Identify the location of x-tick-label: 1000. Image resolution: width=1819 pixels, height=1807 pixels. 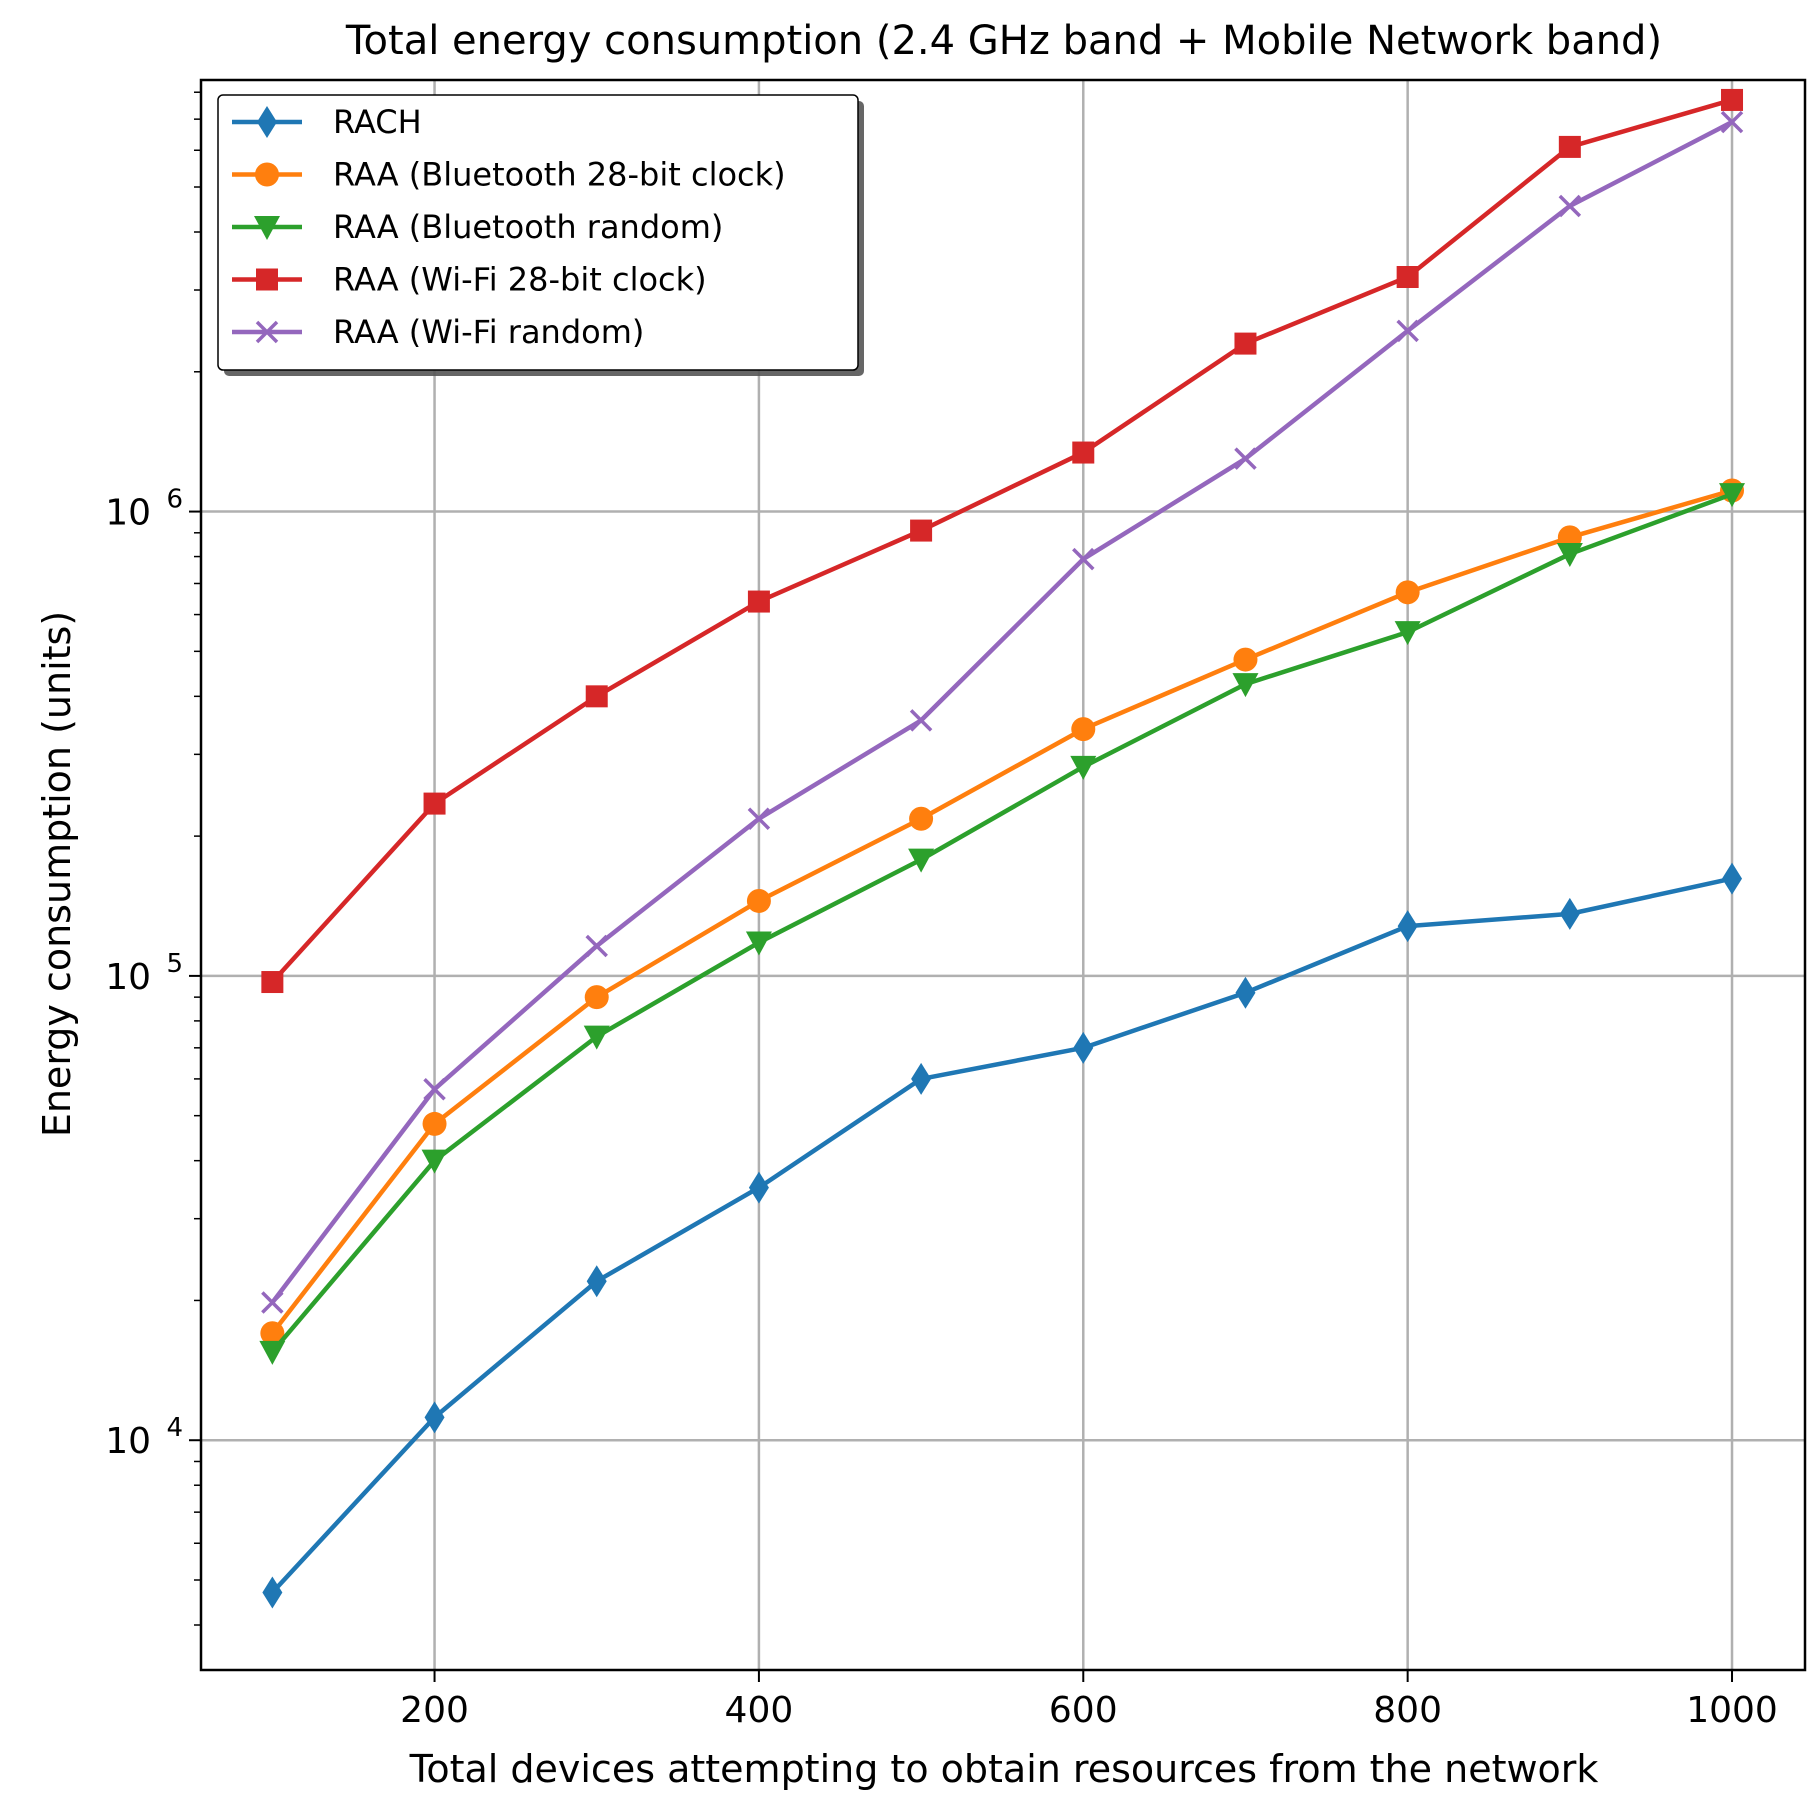
(1732, 1710).